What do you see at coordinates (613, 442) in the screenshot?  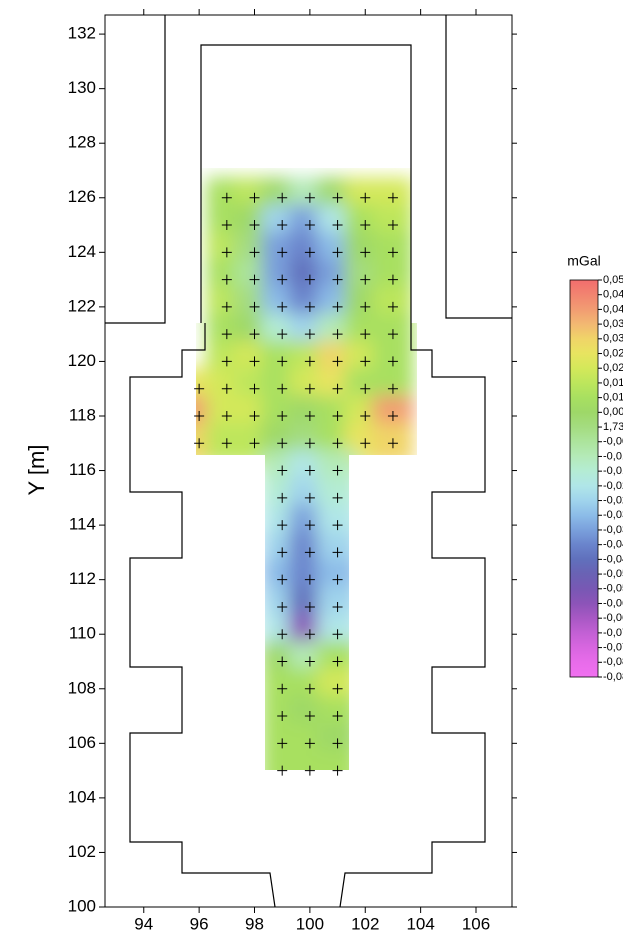 I see `colorbar-tick-label: -0,005` at bounding box center [613, 442].